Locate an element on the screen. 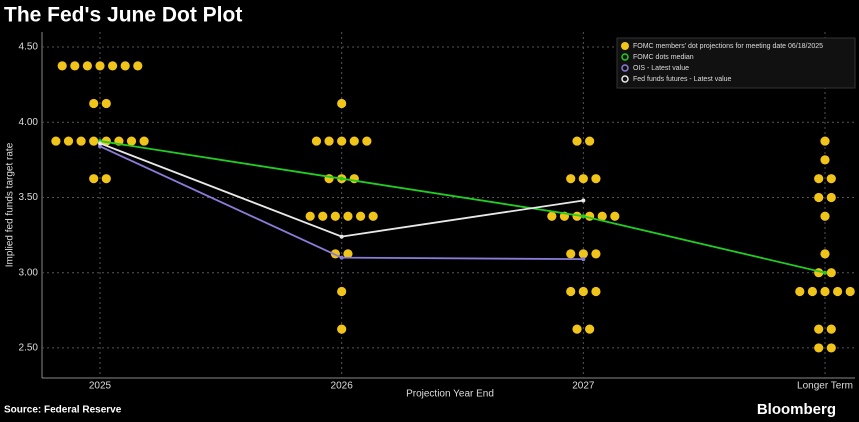 This screenshot has height=422, width=859. x-tick-label: Longer Term is located at coordinates (825, 386).